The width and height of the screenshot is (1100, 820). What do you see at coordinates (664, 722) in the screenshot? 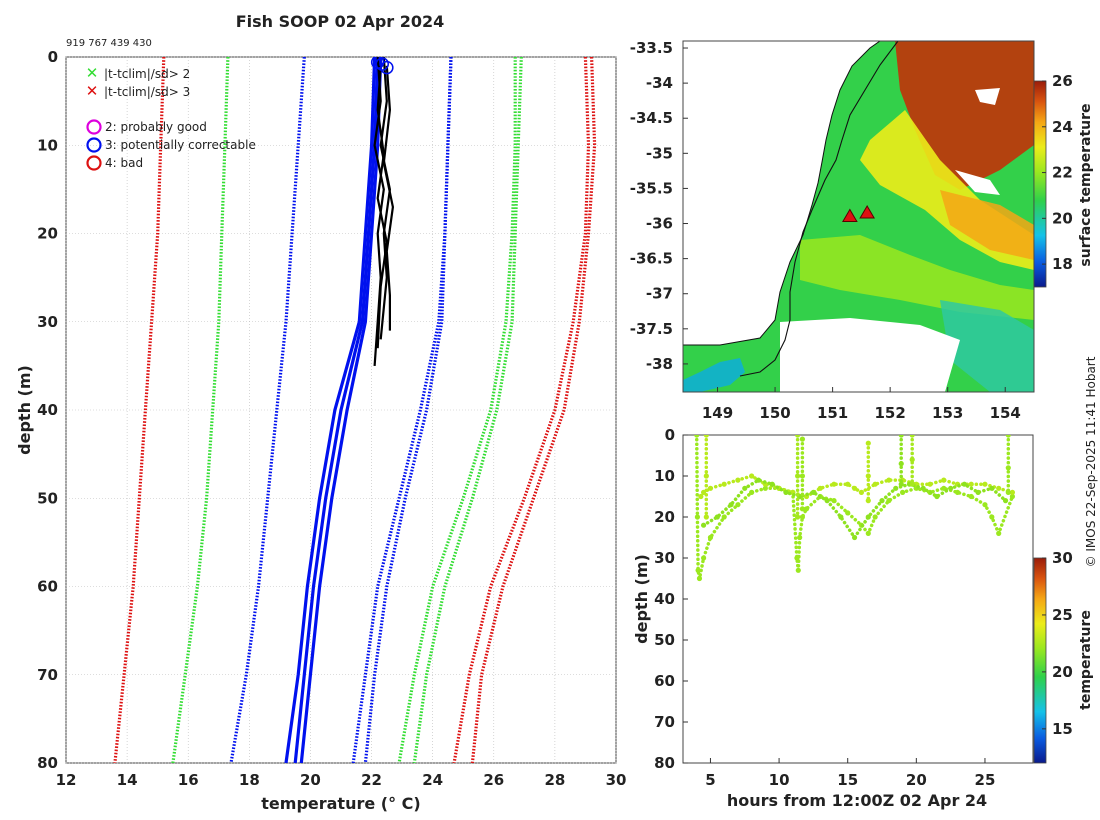
I see `depth-time-y-tick: 70` at bounding box center [664, 722].